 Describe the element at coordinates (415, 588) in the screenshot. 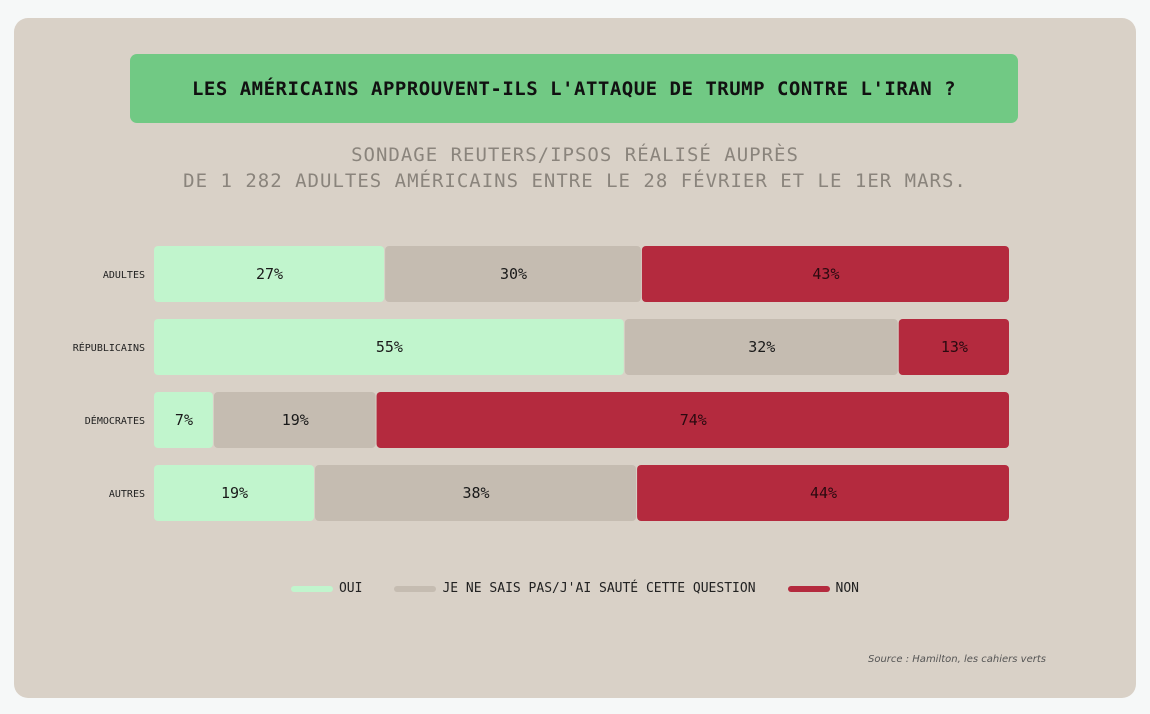

I see `legend-swatch-nsp` at that location.